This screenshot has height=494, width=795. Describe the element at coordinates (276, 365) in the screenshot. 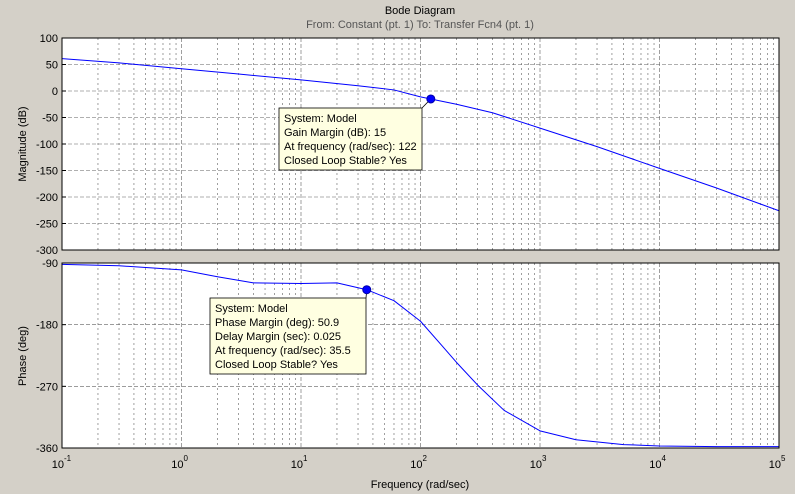

I see `phase-datatip-line: Closed Loop Stable? Yes` at that location.